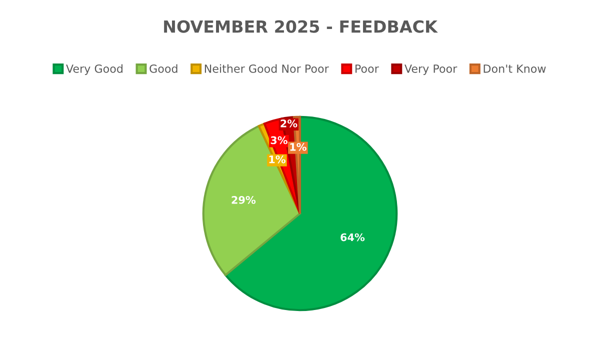 Image resolution: width=600 pixels, height=350 pixels. Describe the element at coordinates (367, 68) in the screenshot. I see `legend-label: Poor` at that location.